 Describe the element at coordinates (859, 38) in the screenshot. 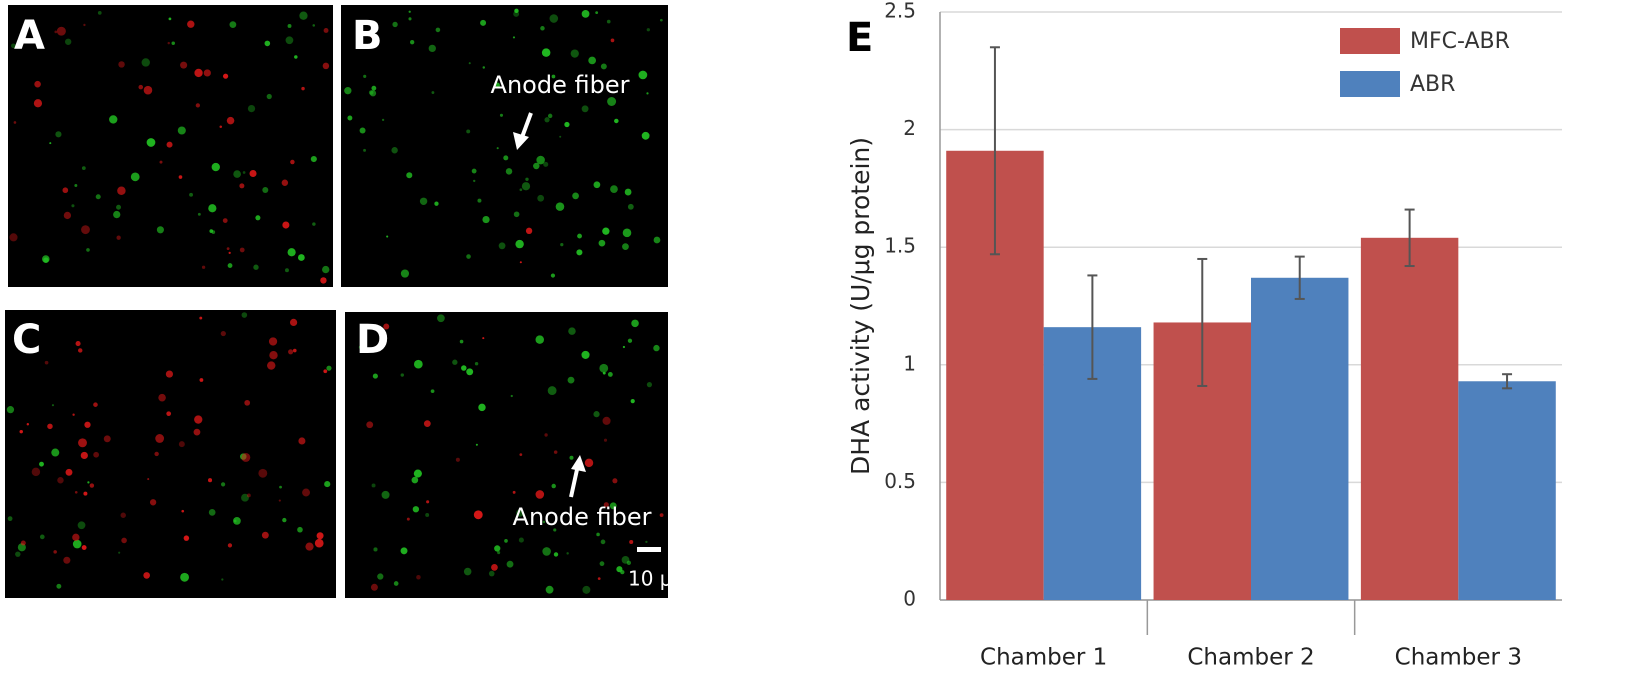

I see `panel-label: E` at that location.